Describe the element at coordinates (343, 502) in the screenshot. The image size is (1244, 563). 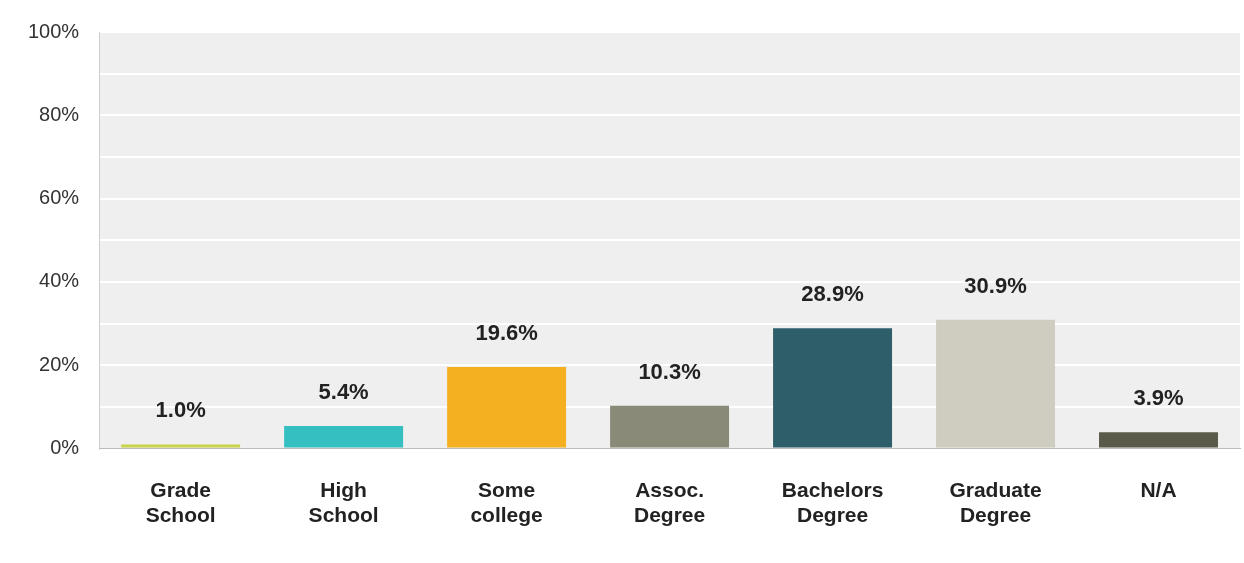
I see `x-tick-label: High School` at that location.